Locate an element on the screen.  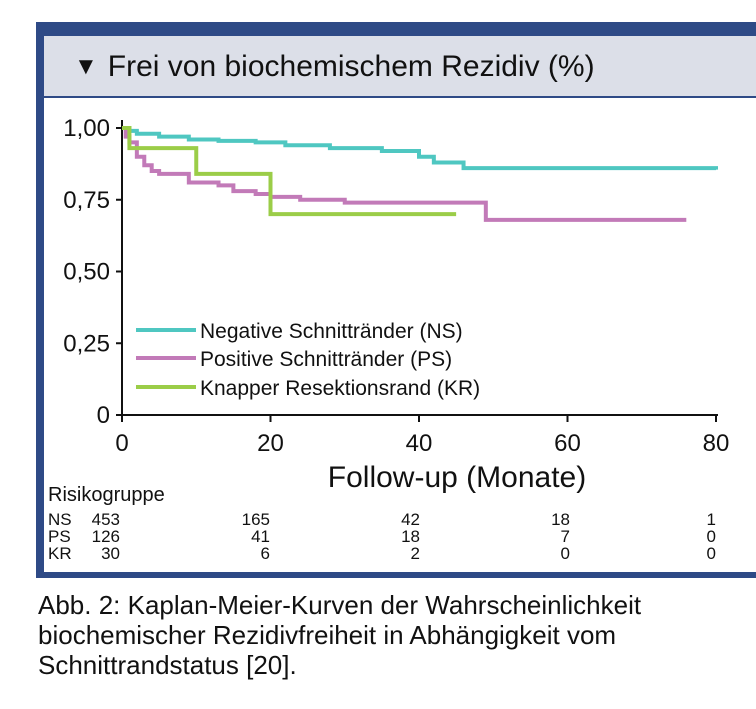
x-axis-label: Follow-up (Monate) is located at coordinates (457, 477).